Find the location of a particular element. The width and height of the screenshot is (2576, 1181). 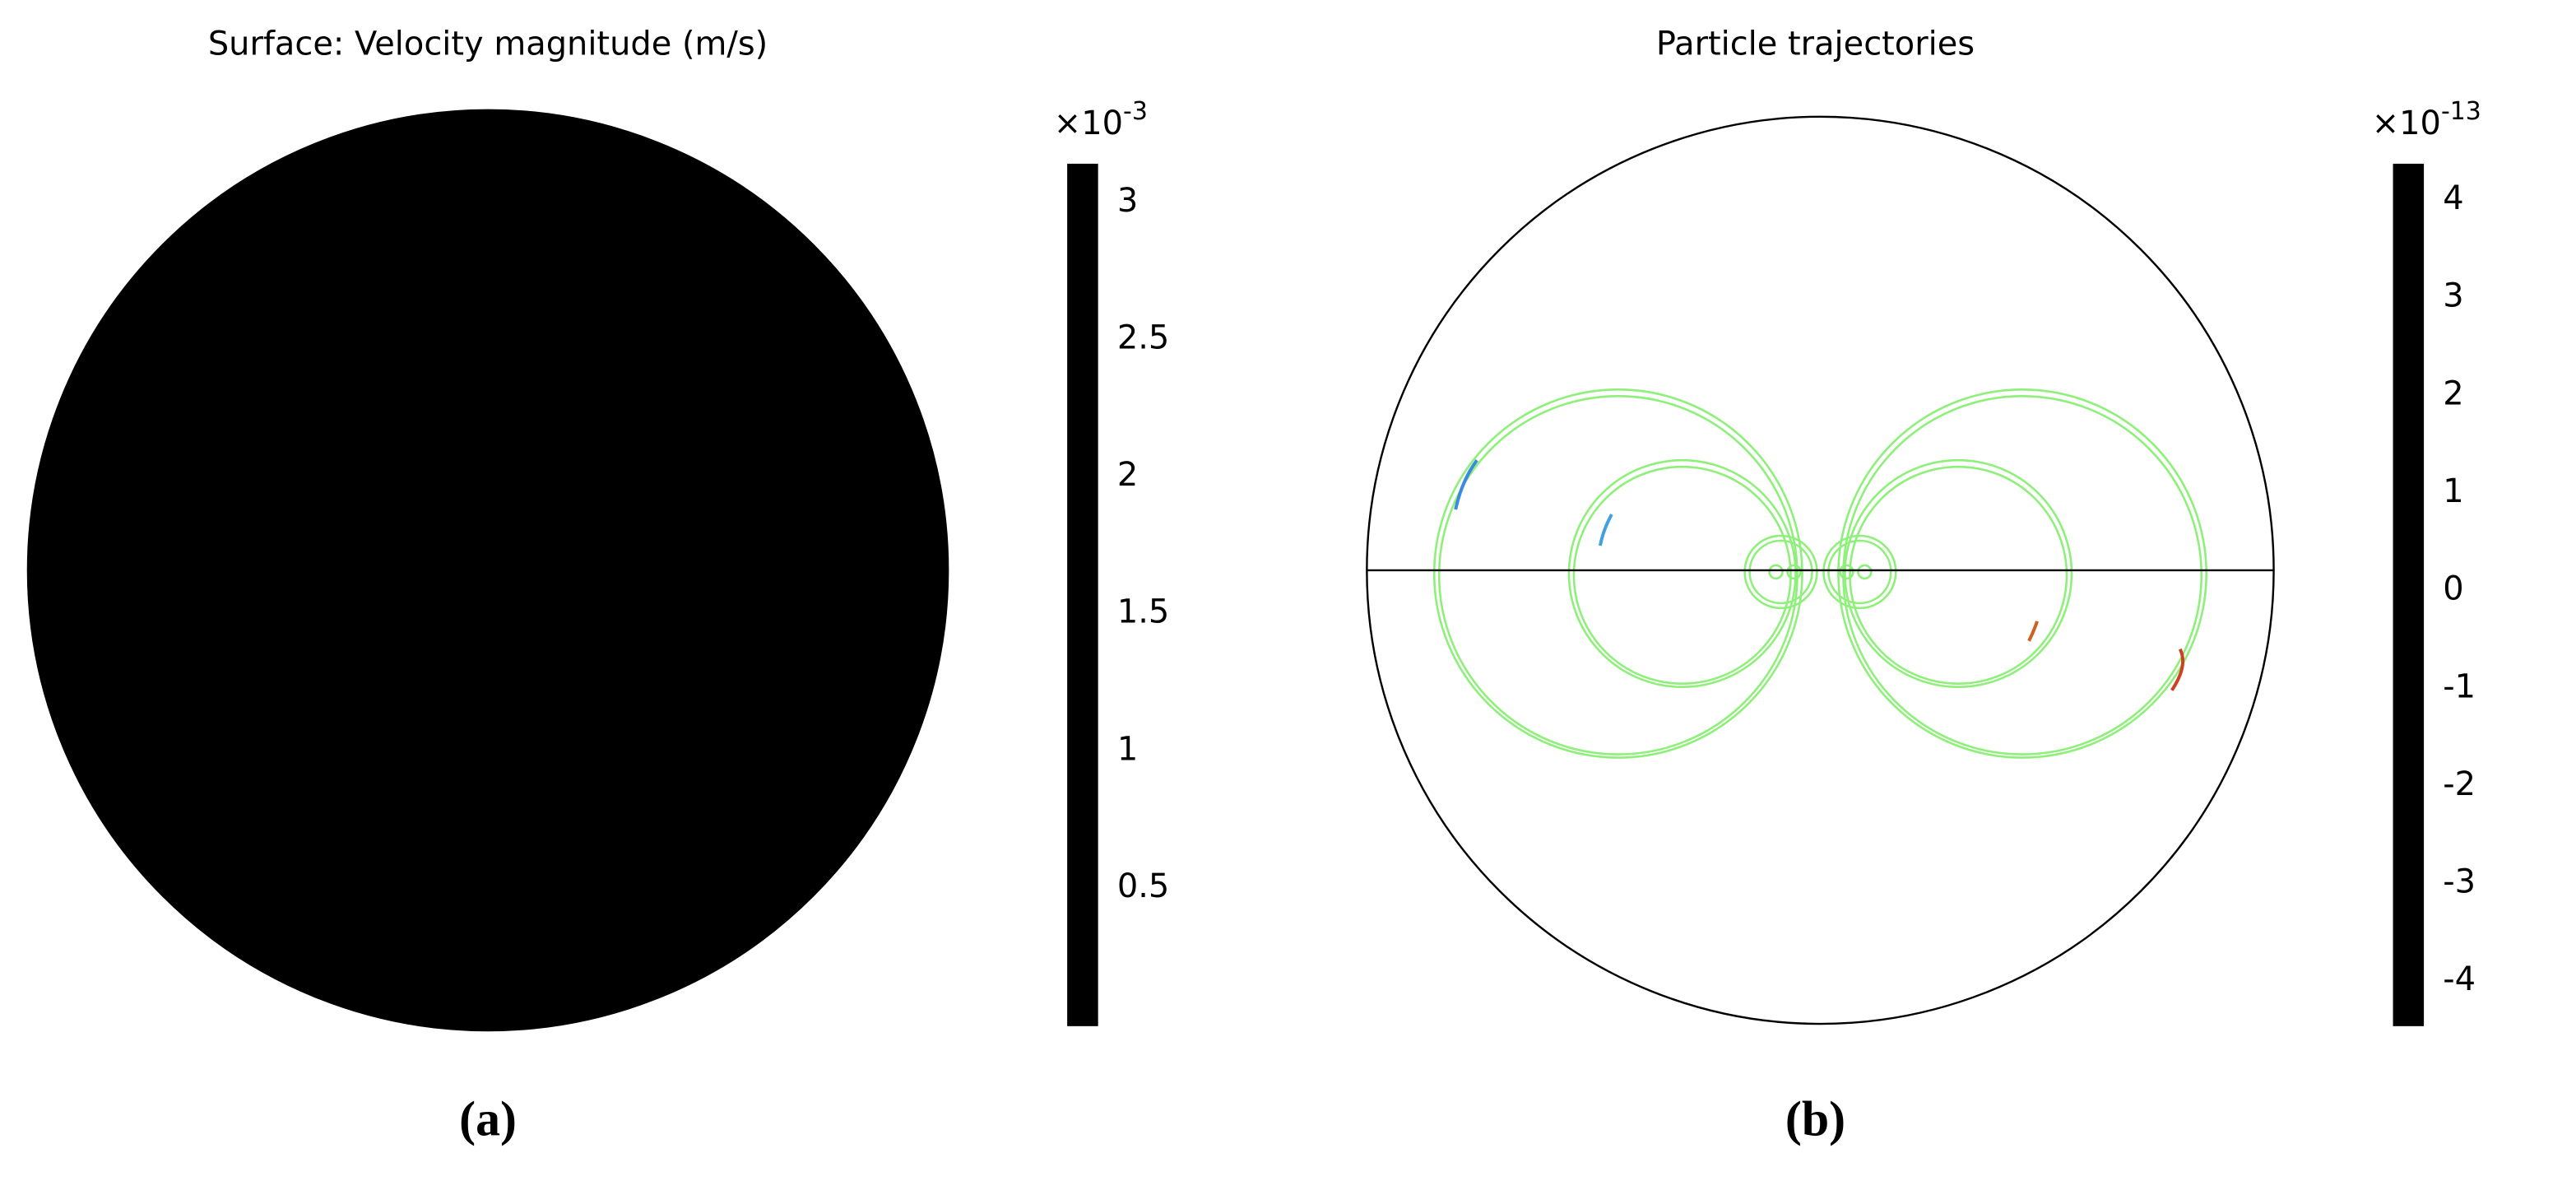

colorbar-scale: ×10⁻¹³ is located at coordinates (2426, 119).